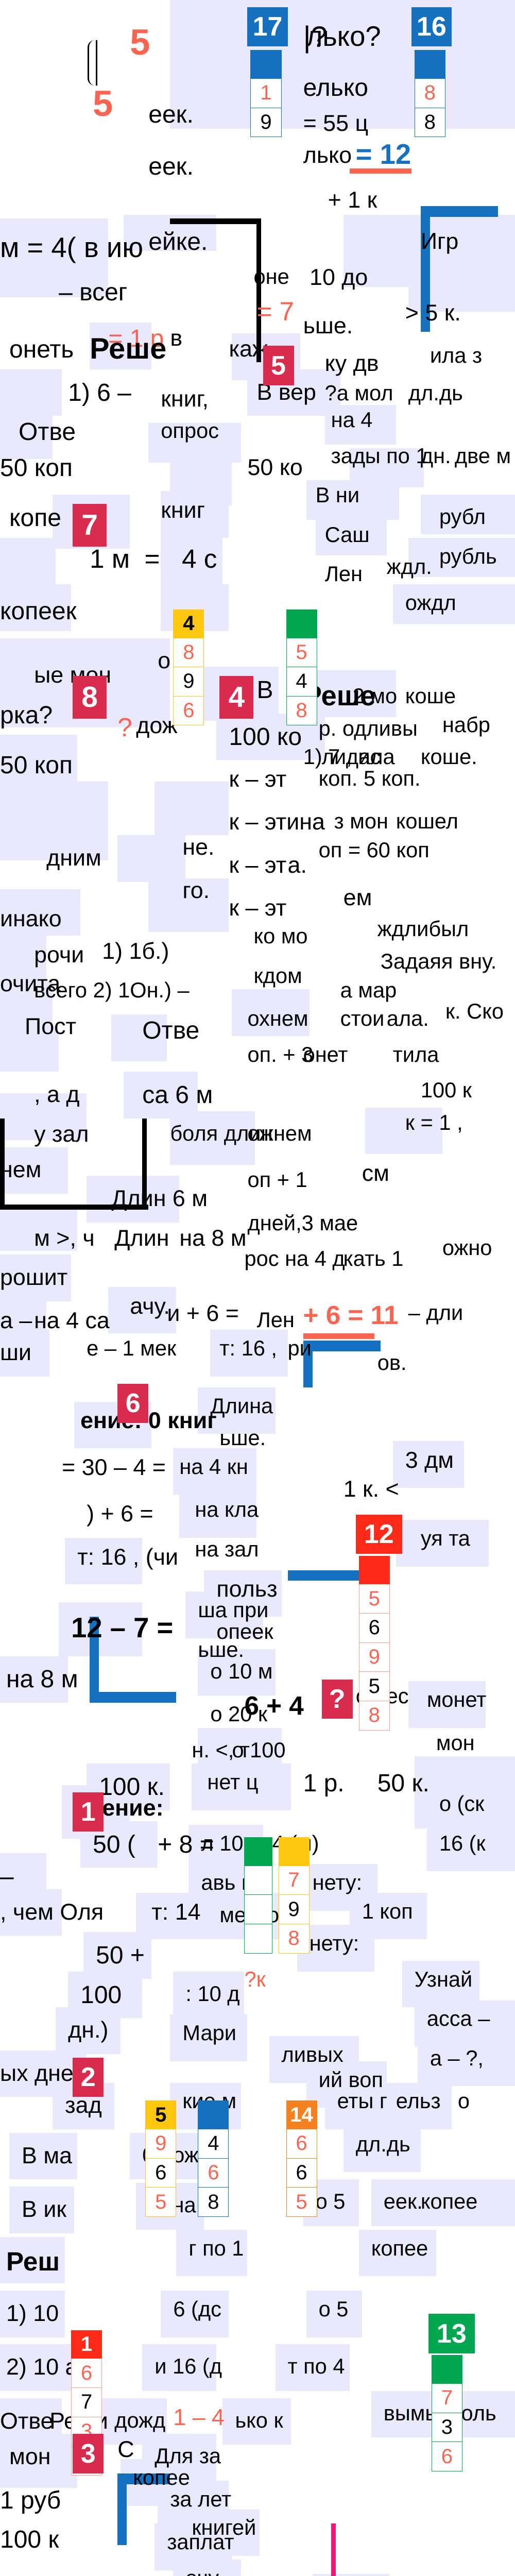  What do you see at coordinates (88, 2077) in the screenshot?
I see `task-number-badge: 2` at bounding box center [88, 2077].